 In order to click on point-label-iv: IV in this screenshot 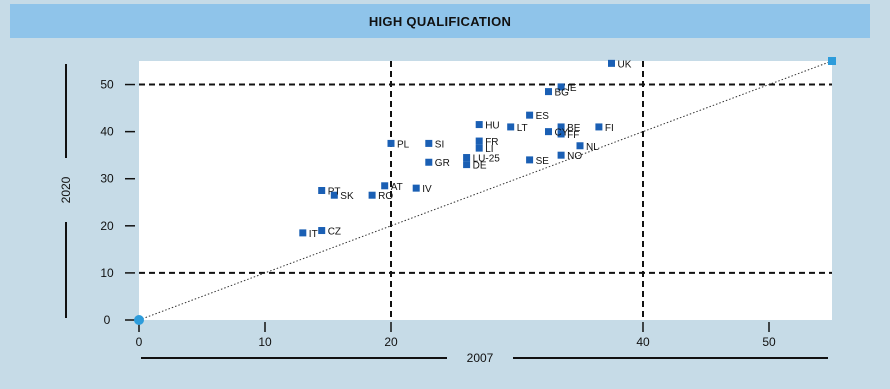, I will do `click(427, 189)`.